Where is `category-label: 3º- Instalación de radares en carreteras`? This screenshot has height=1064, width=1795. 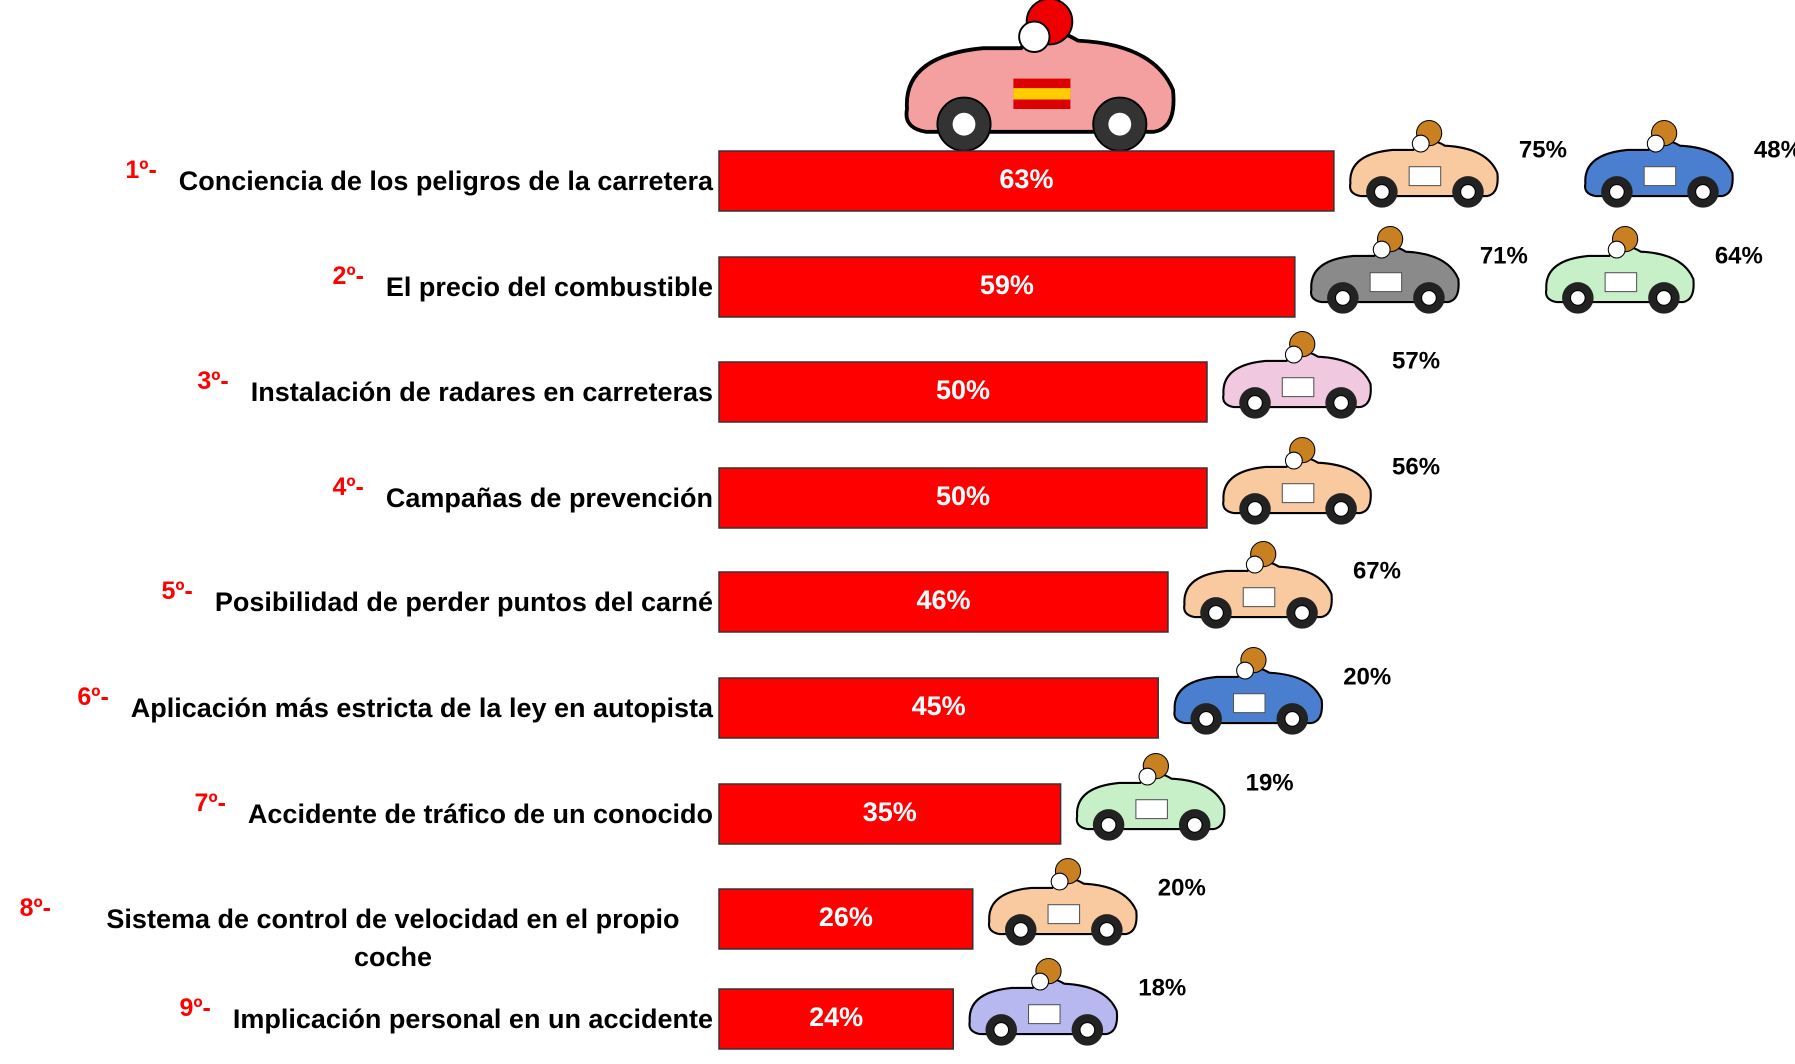
category-label: 3º- Instalación de radares en carreteras is located at coordinates (363, 389).